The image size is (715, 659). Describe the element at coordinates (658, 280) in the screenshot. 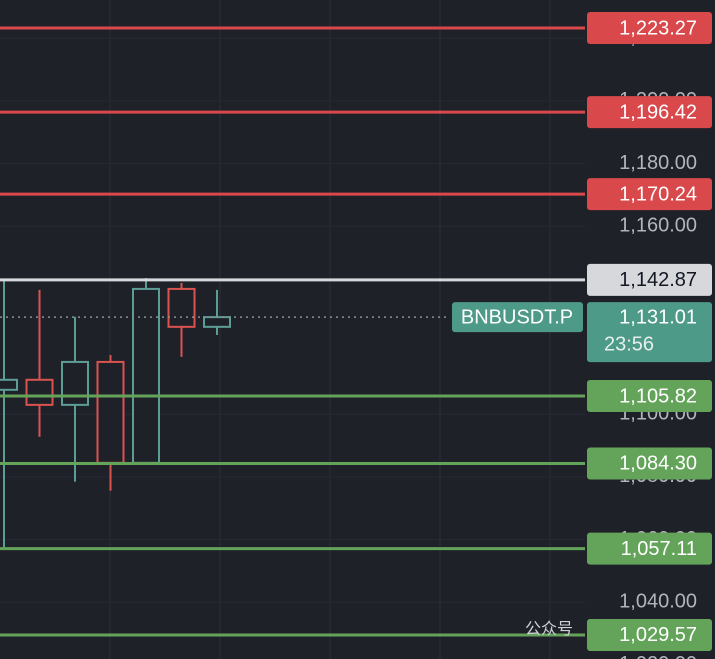

I see `level-label: 1,142.87` at that location.